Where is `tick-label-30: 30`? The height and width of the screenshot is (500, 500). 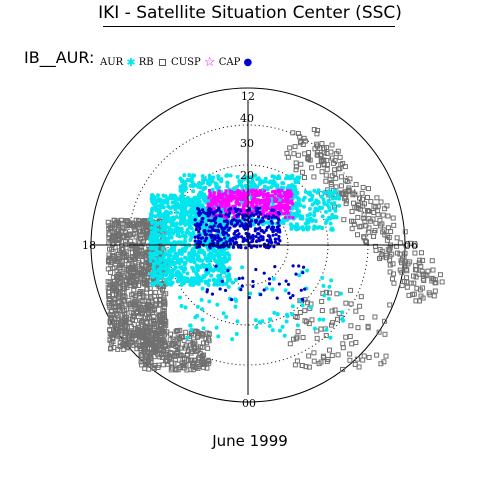
tick-label-30: 30 is located at coordinates (247, 143).